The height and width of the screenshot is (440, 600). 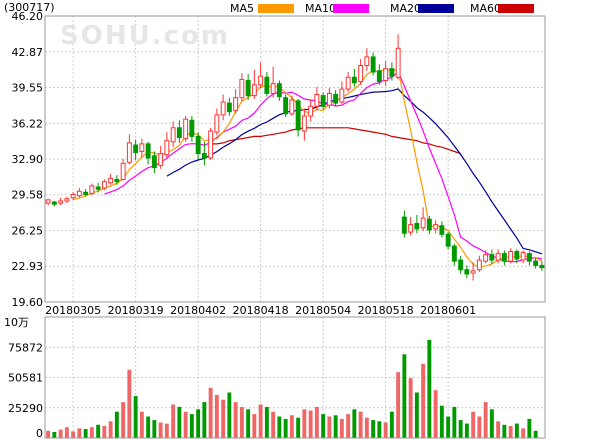 I want to click on date-tick-label: 20180305, so click(x=73, y=310).